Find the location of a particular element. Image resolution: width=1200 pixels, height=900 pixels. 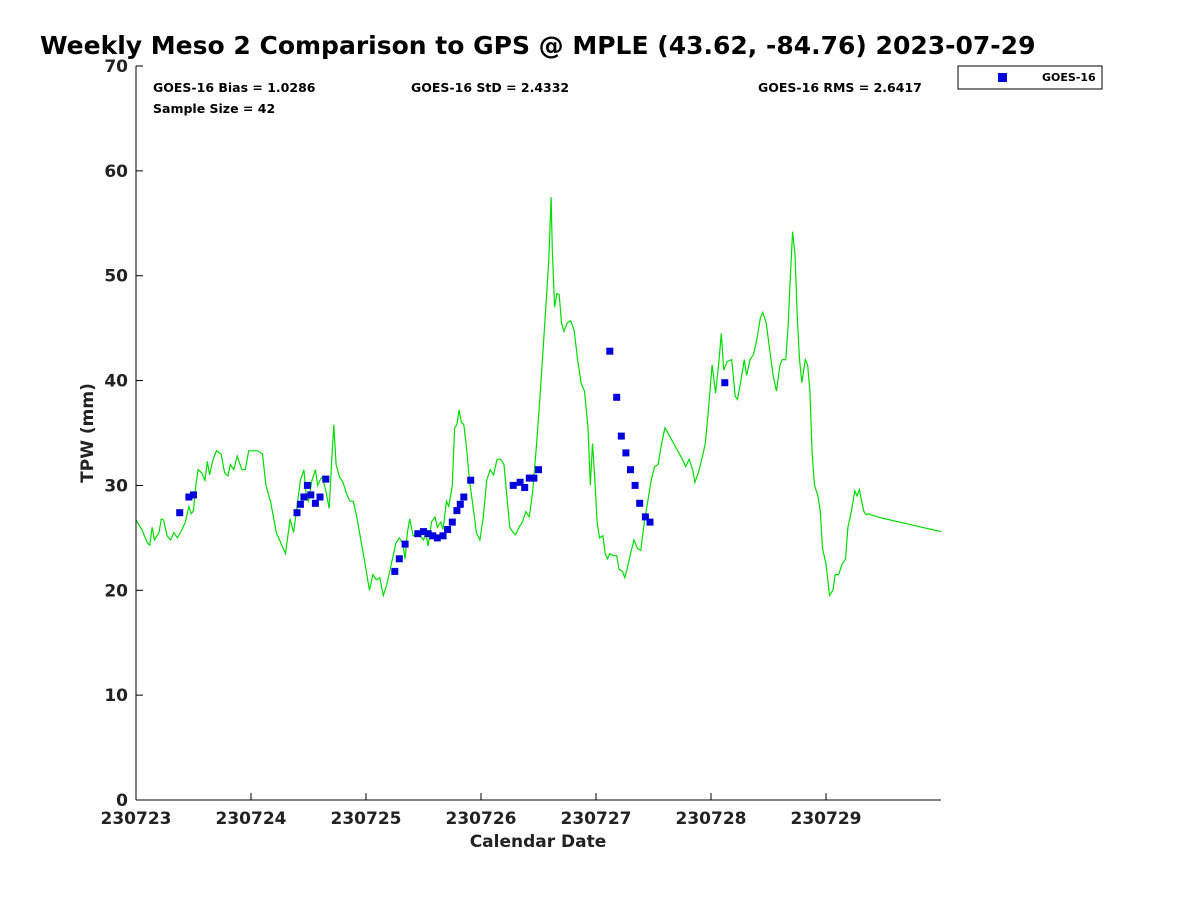

y-tick-label: 40 is located at coordinates (116, 382).